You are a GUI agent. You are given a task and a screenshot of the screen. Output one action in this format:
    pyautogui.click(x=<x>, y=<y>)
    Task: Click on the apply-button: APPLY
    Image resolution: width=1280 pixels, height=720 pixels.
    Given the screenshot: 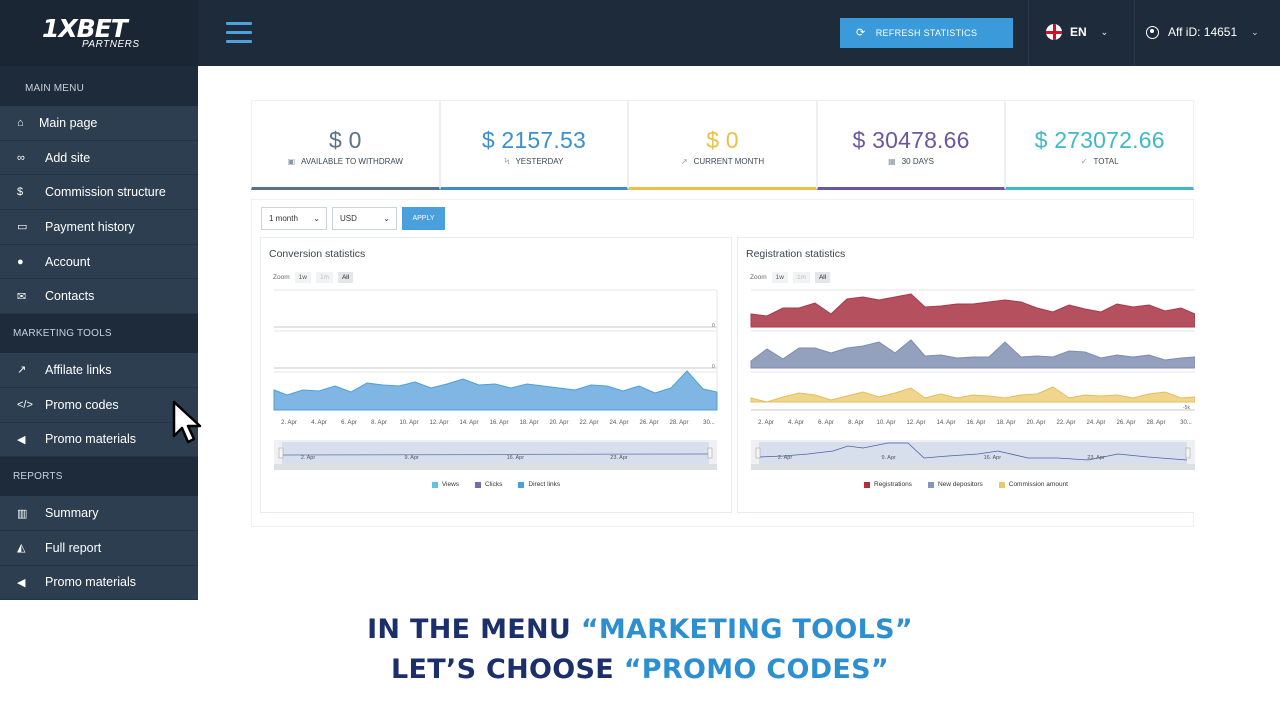 What is the action you would take?
    pyautogui.click(x=423, y=218)
    